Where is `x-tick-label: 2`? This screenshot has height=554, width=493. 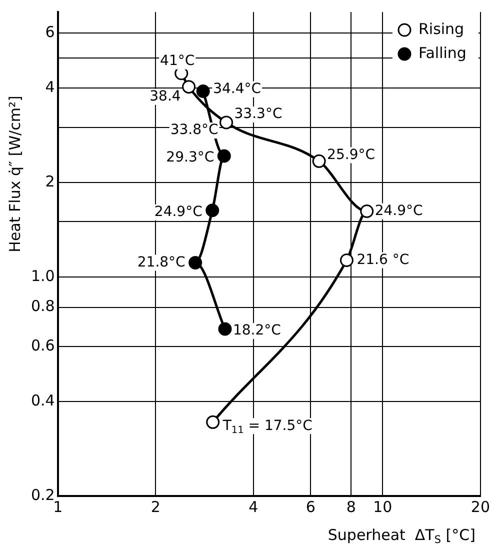
x-tick-label: 2 is located at coordinates (155, 507).